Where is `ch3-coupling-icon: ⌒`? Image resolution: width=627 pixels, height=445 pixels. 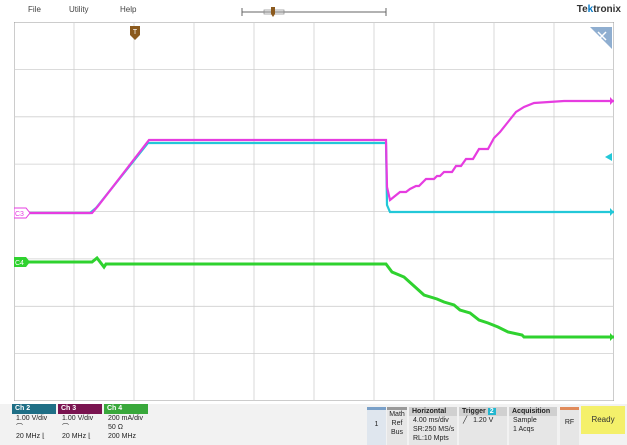 ch3-coupling-icon: ⌒ is located at coordinates (65, 427).